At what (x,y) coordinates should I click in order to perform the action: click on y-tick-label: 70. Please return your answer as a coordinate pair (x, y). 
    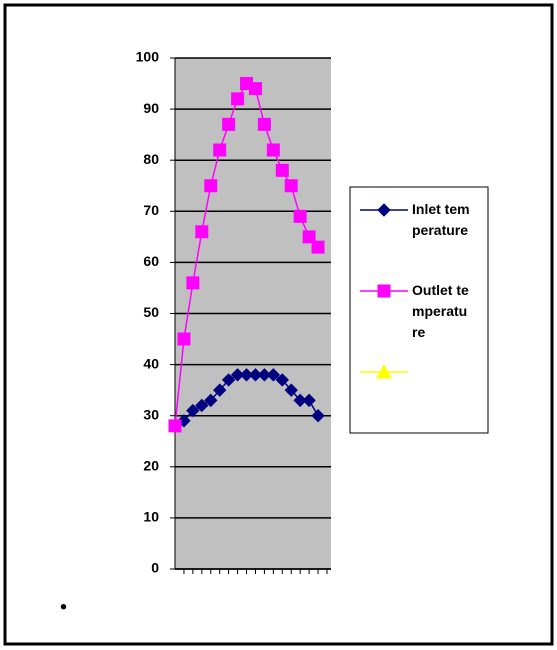
    Looking at the image, I should click on (151, 210).